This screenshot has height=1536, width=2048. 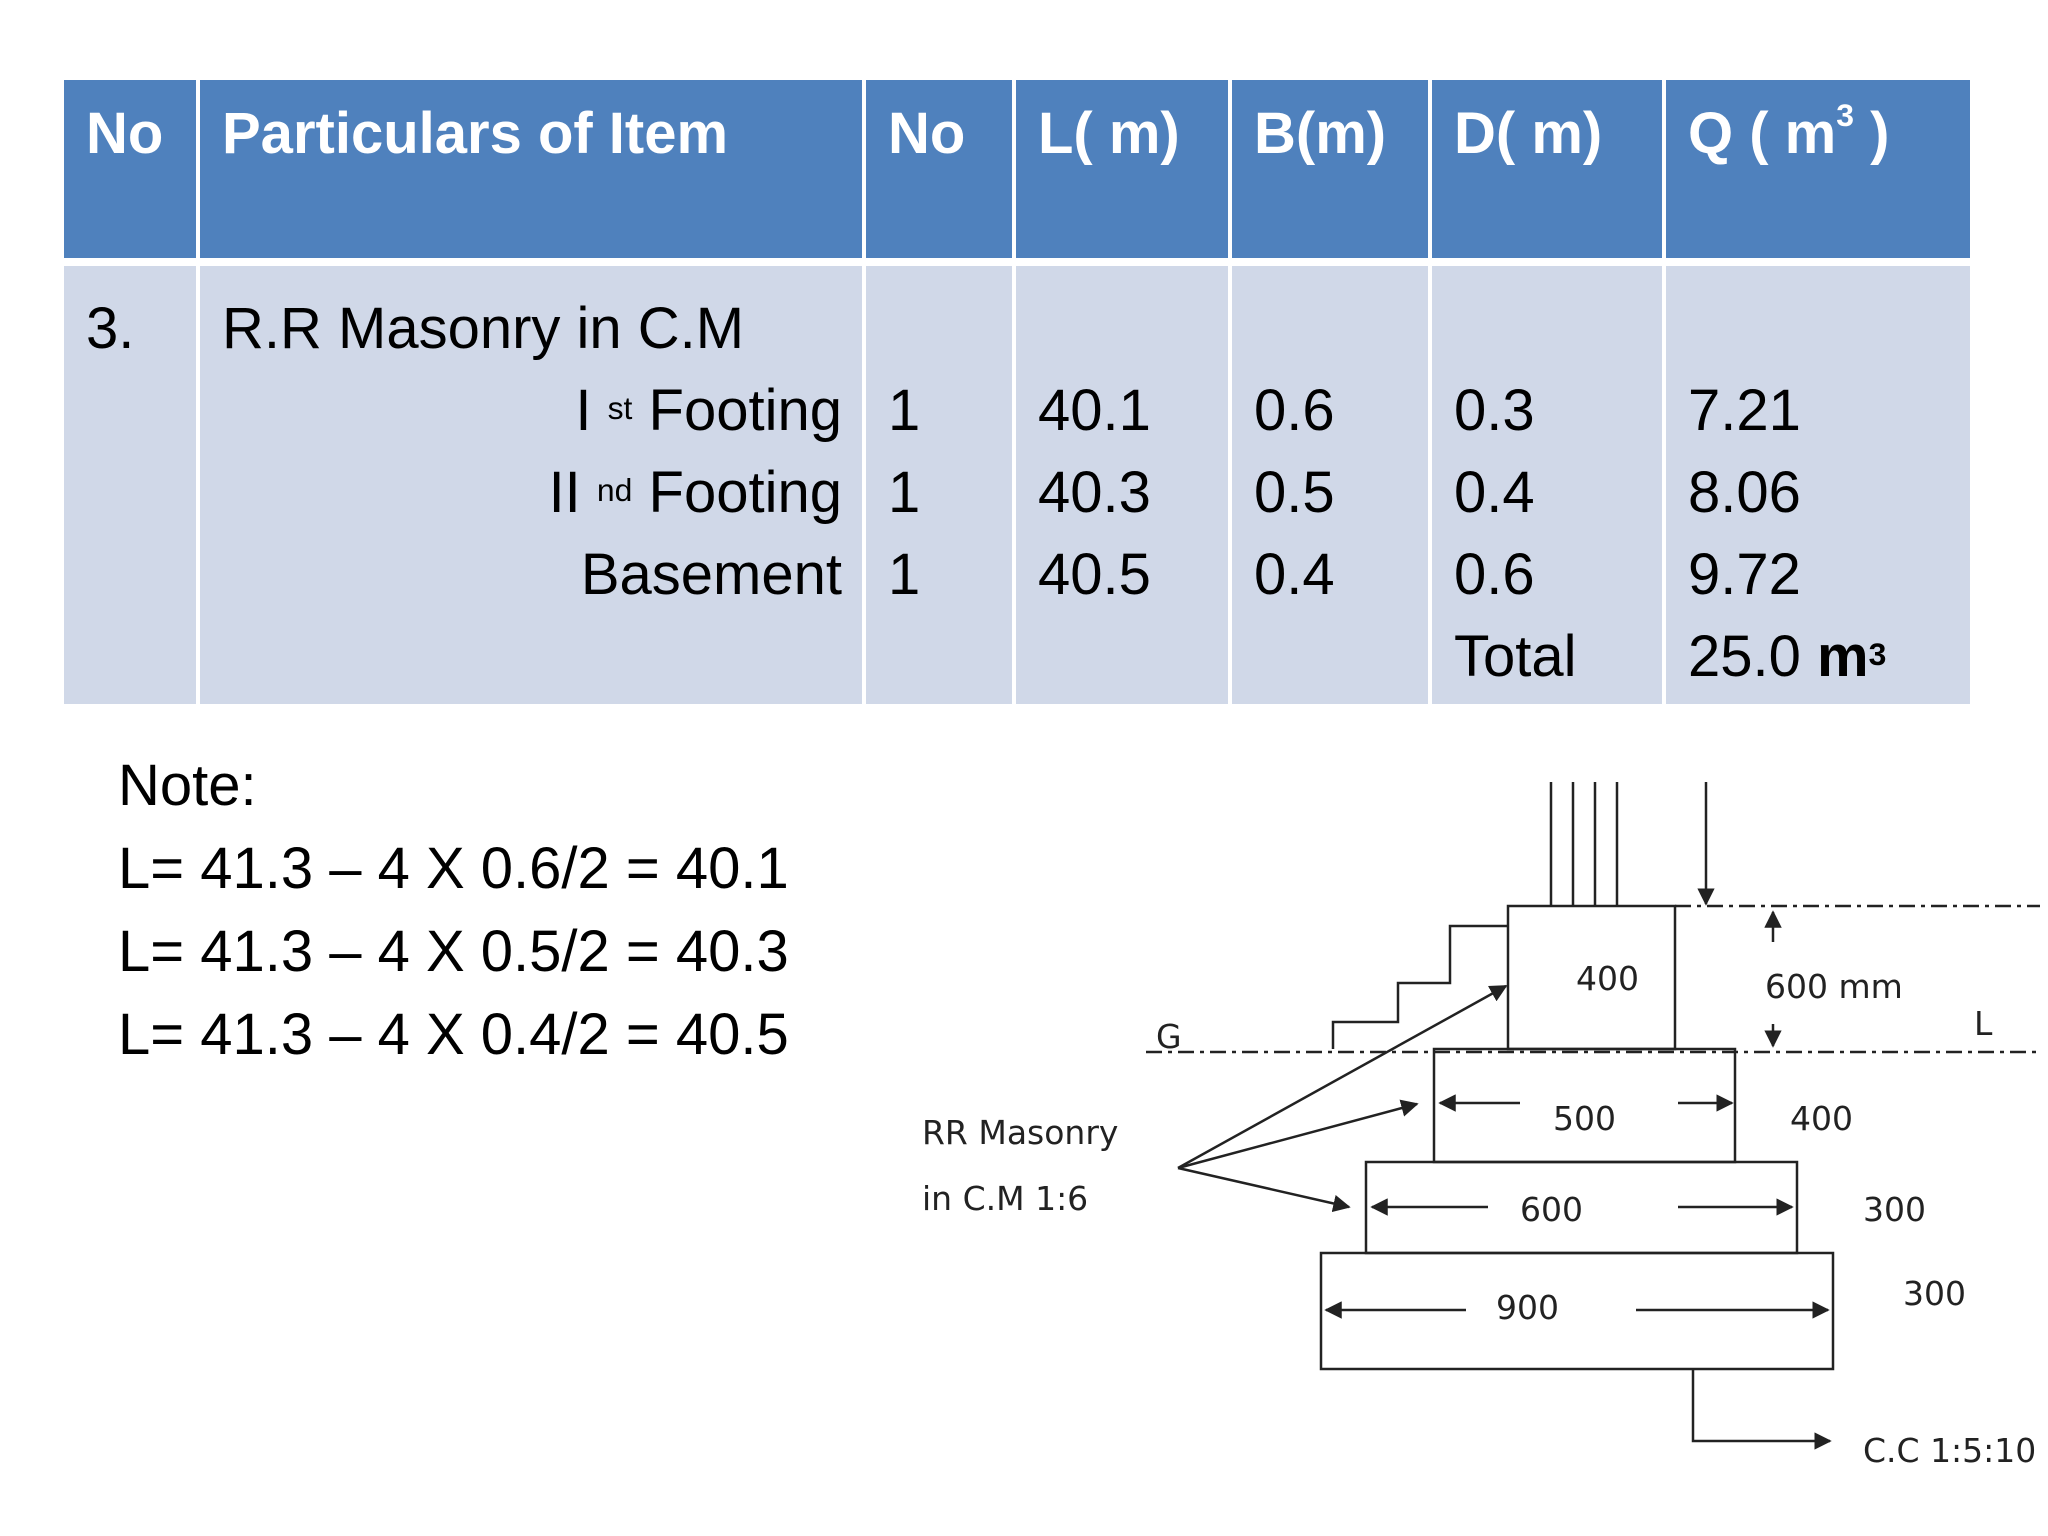 I want to click on label-300-a: 300, so click(x=1894, y=1209).